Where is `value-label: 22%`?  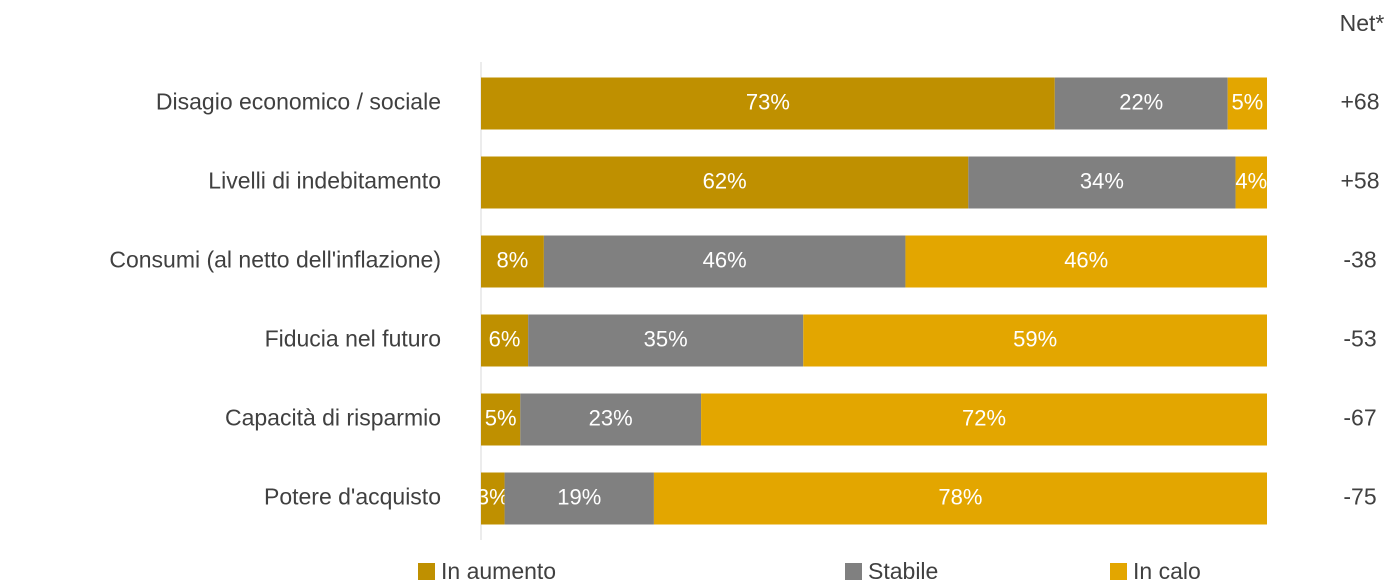
value-label: 22% is located at coordinates (1141, 101).